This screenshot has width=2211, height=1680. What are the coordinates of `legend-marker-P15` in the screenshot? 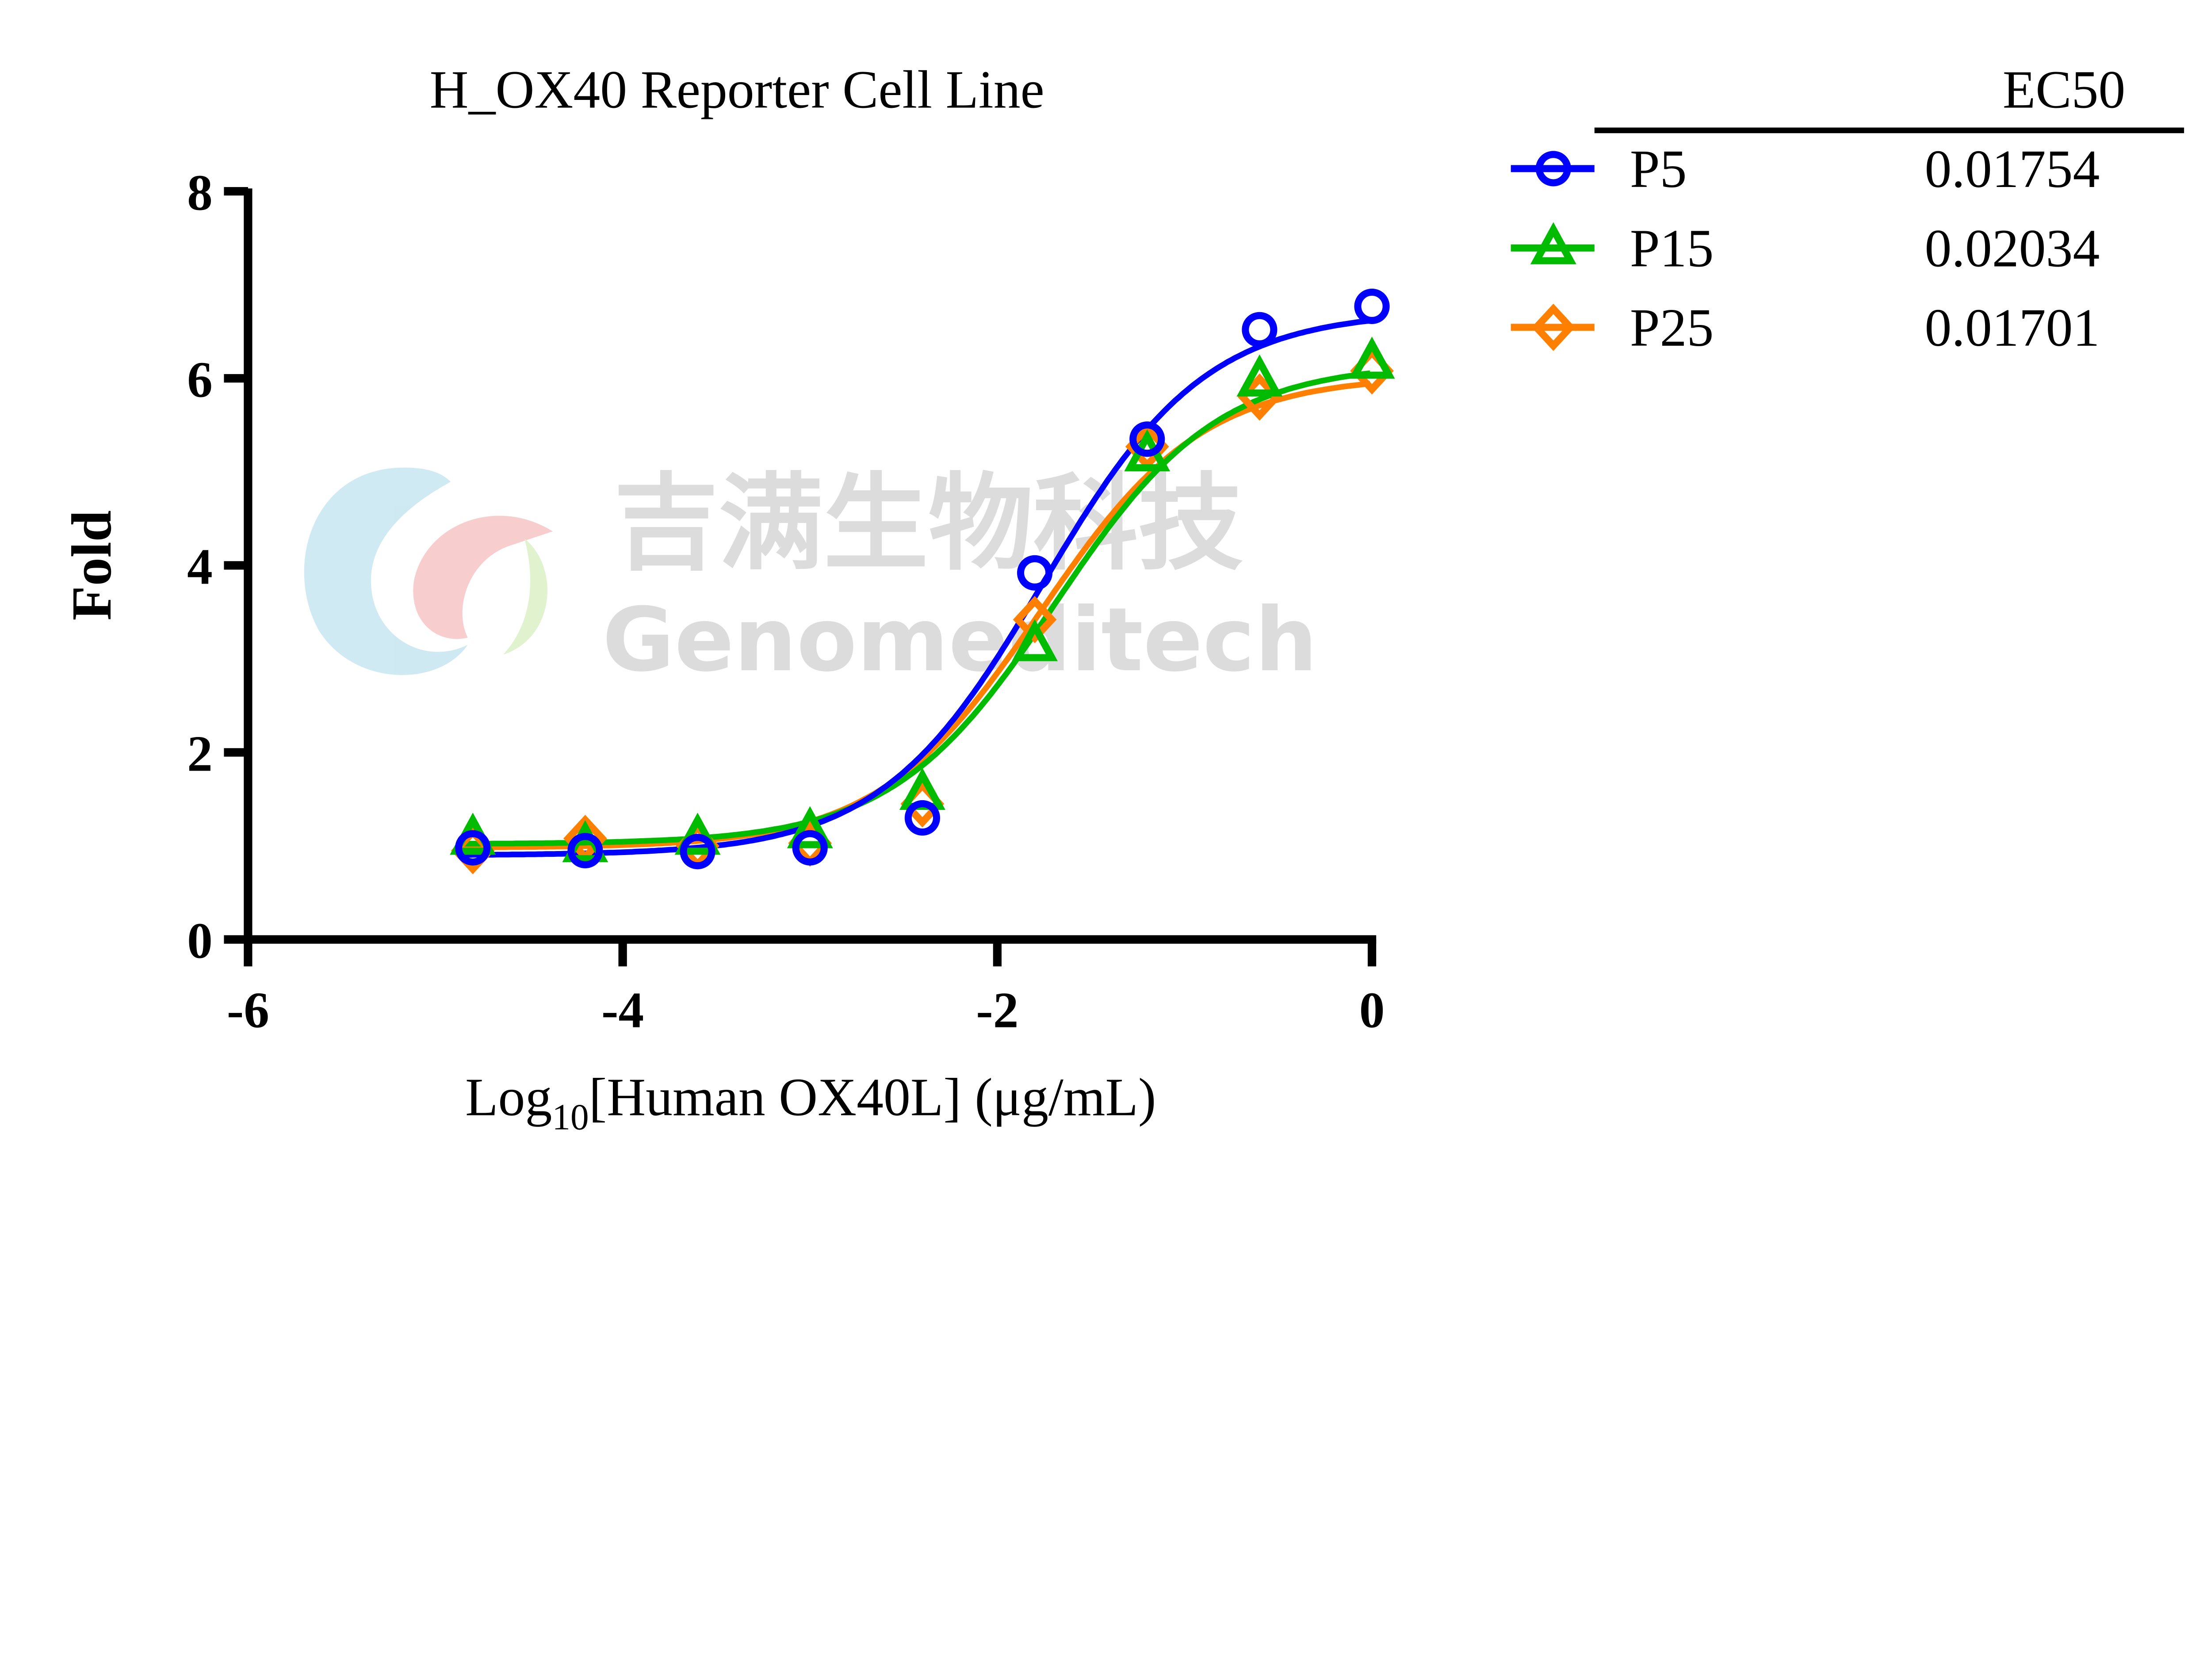 It's located at (1553, 243).